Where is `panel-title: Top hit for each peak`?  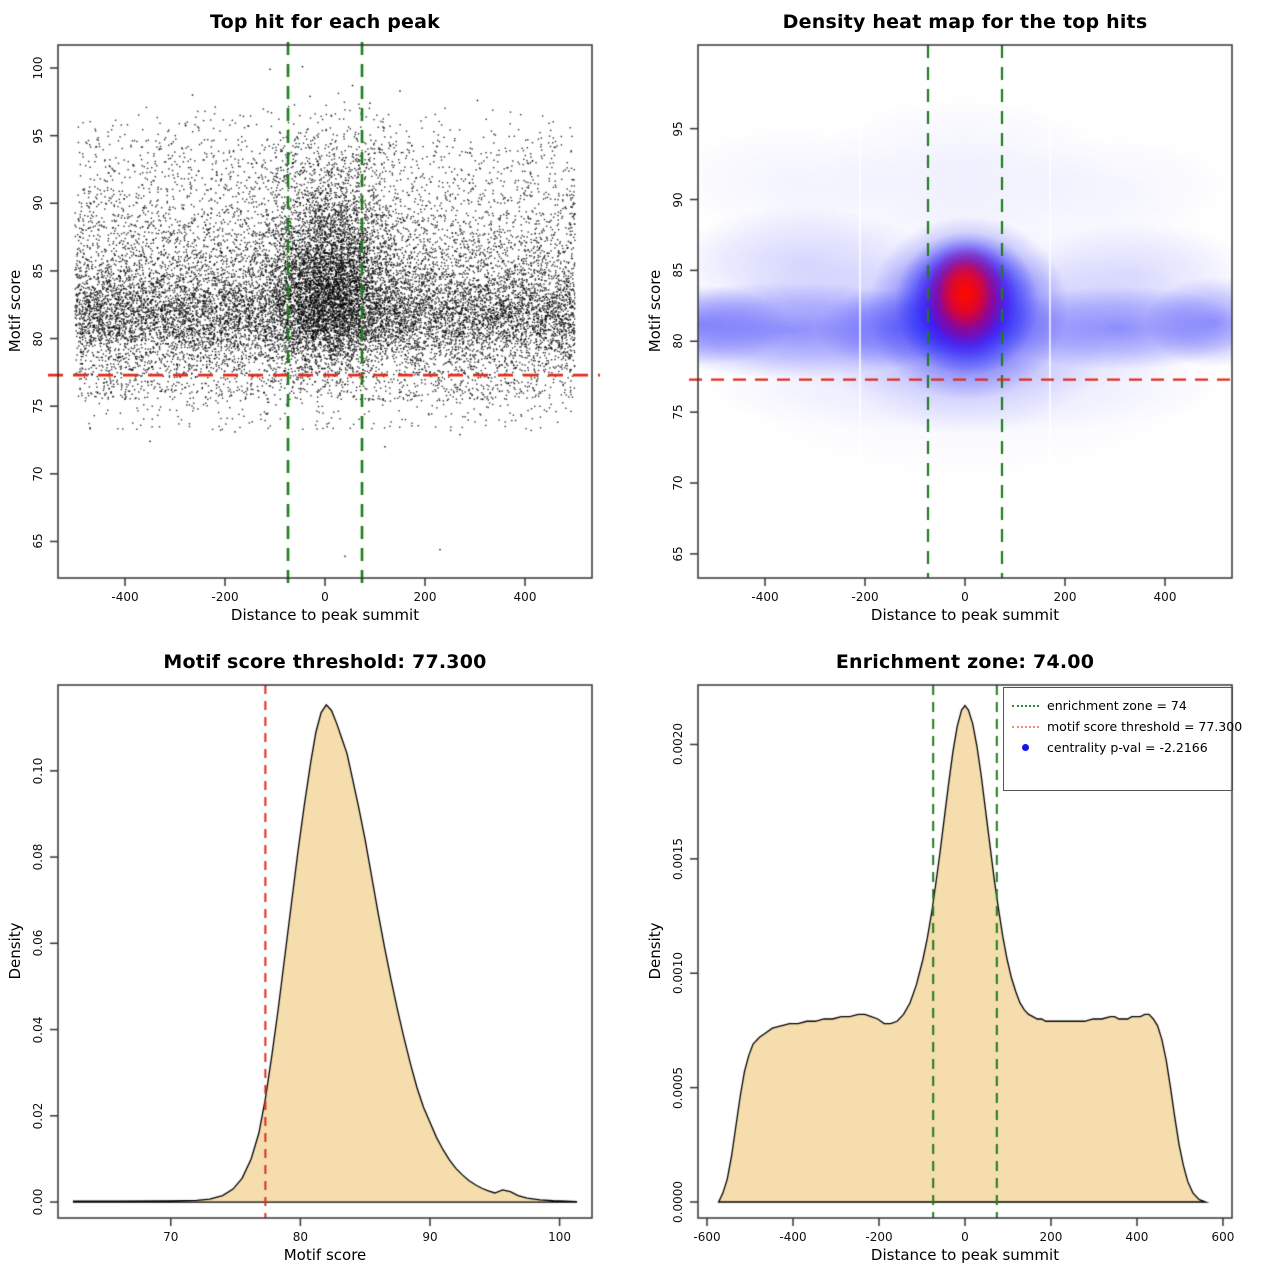 panel-title: Top hit for each peak is located at coordinates (324, 22).